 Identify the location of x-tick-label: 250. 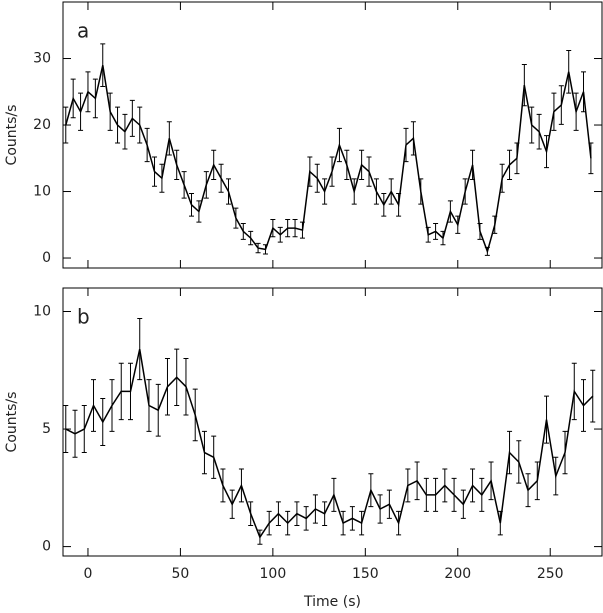
(550, 574).